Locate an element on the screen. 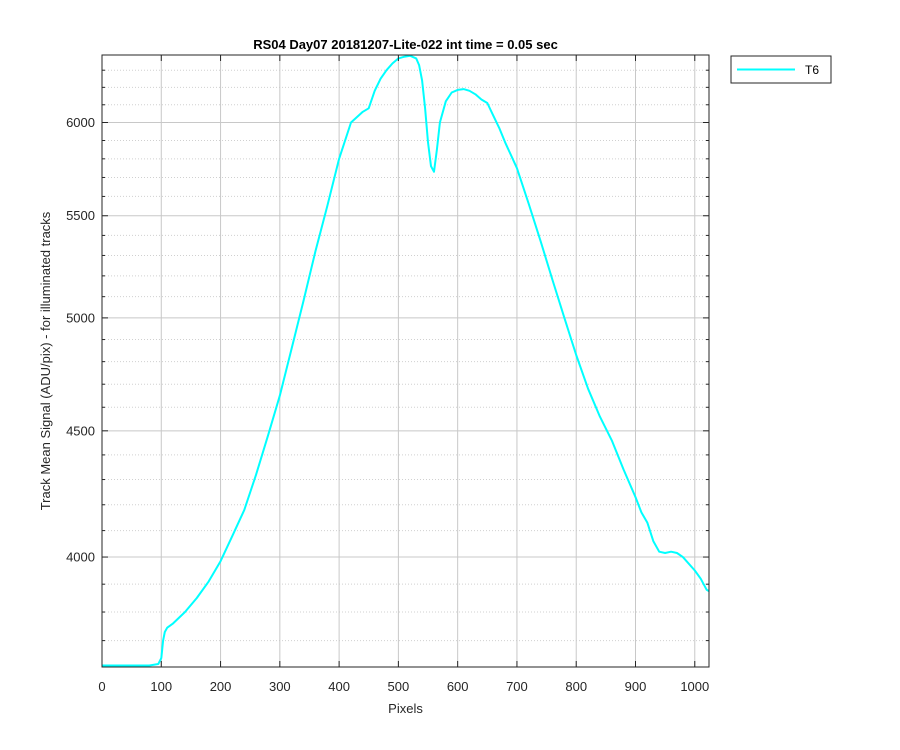 The image size is (900, 750). x-tick-label: 500 is located at coordinates (399, 686).